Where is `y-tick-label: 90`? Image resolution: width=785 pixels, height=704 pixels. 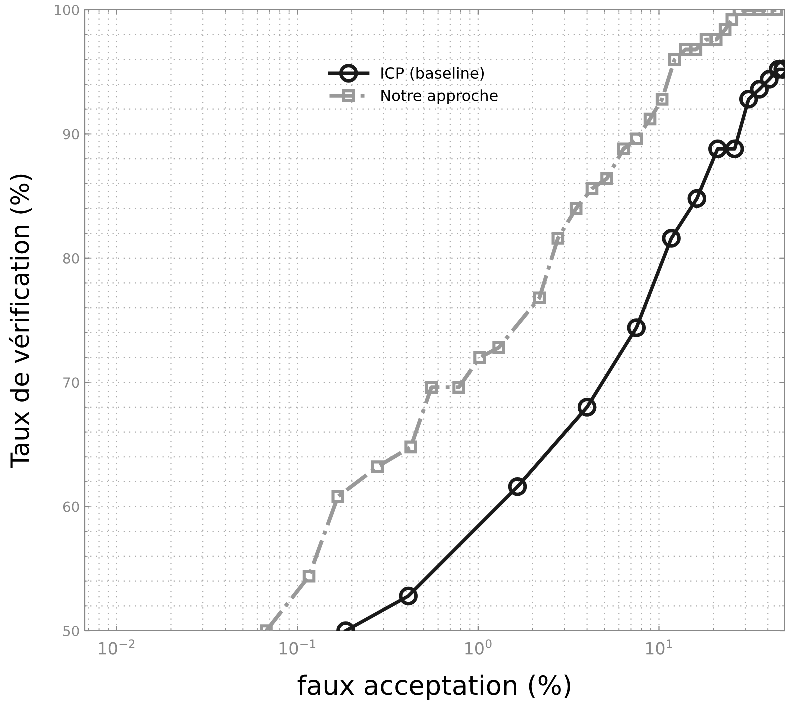 y-tick-label: 90 is located at coordinates (71, 134).